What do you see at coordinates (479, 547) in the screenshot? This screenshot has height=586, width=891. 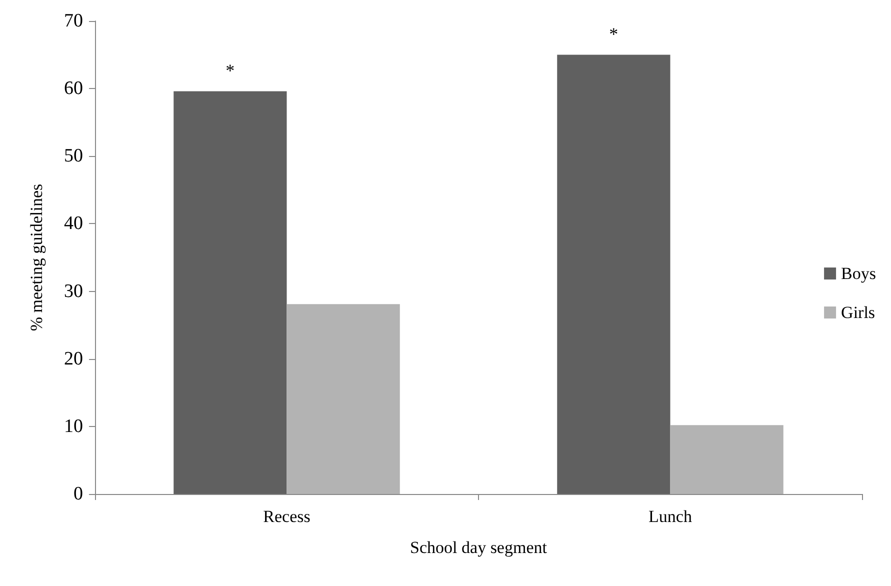 I see `x-axis-title: School day segment` at bounding box center [479, 547].